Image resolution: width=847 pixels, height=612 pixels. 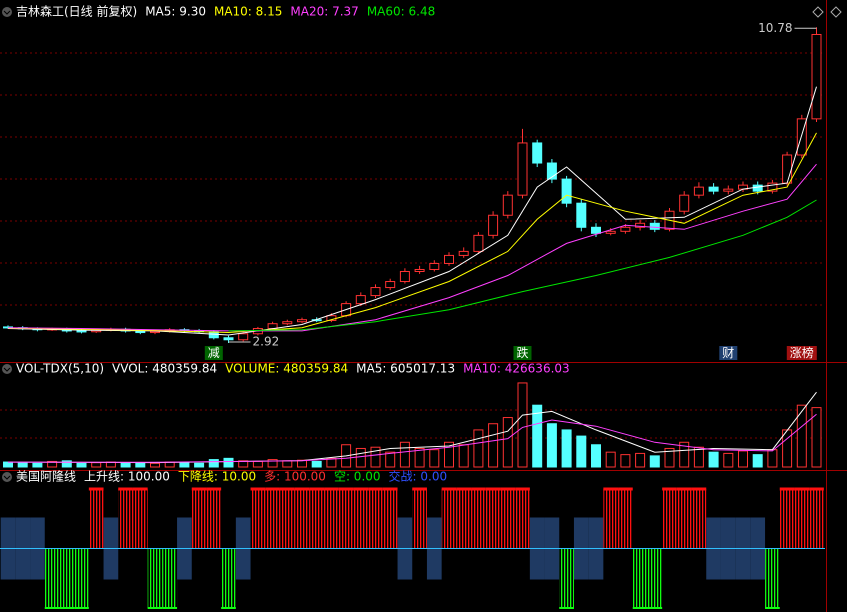 I want to click on event-marker-bg, so click(x=522, y=353).